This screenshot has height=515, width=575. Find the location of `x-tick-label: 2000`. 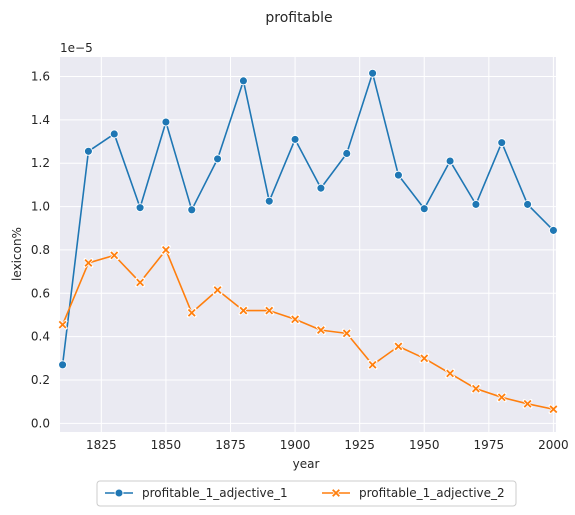

x-tick-label: 2000 is located at coordinates (553, 445).